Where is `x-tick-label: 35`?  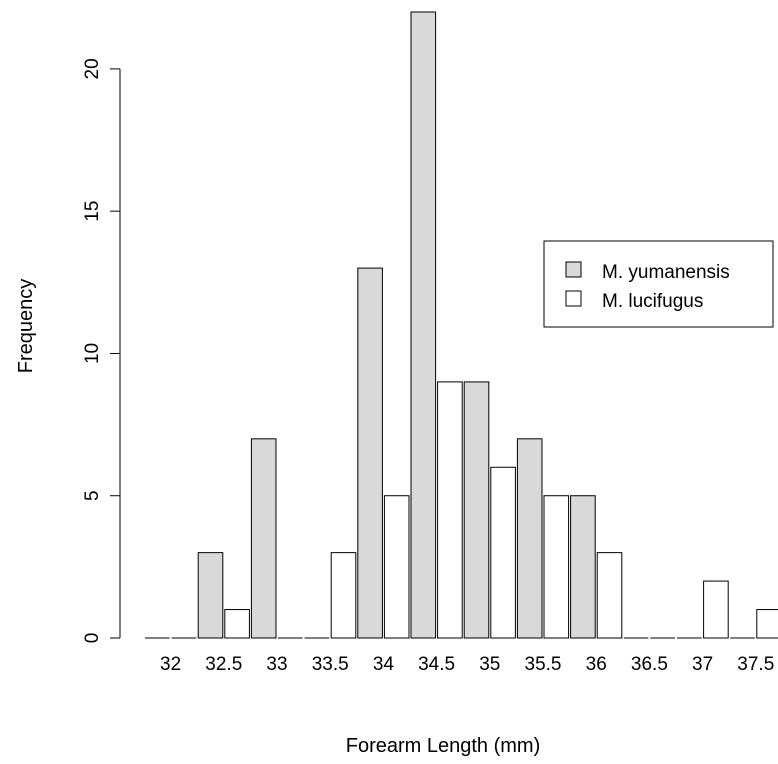 x-tick-label: 35 is located at coordinates (489, 664).